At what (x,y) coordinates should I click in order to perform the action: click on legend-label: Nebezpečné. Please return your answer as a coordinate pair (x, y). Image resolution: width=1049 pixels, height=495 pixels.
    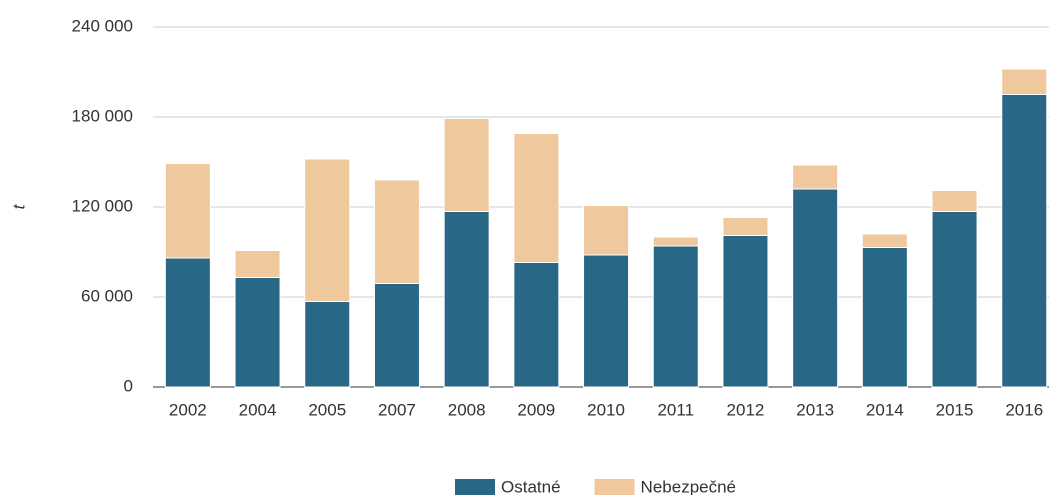
    Looking at the image, I should click on (688, 486).